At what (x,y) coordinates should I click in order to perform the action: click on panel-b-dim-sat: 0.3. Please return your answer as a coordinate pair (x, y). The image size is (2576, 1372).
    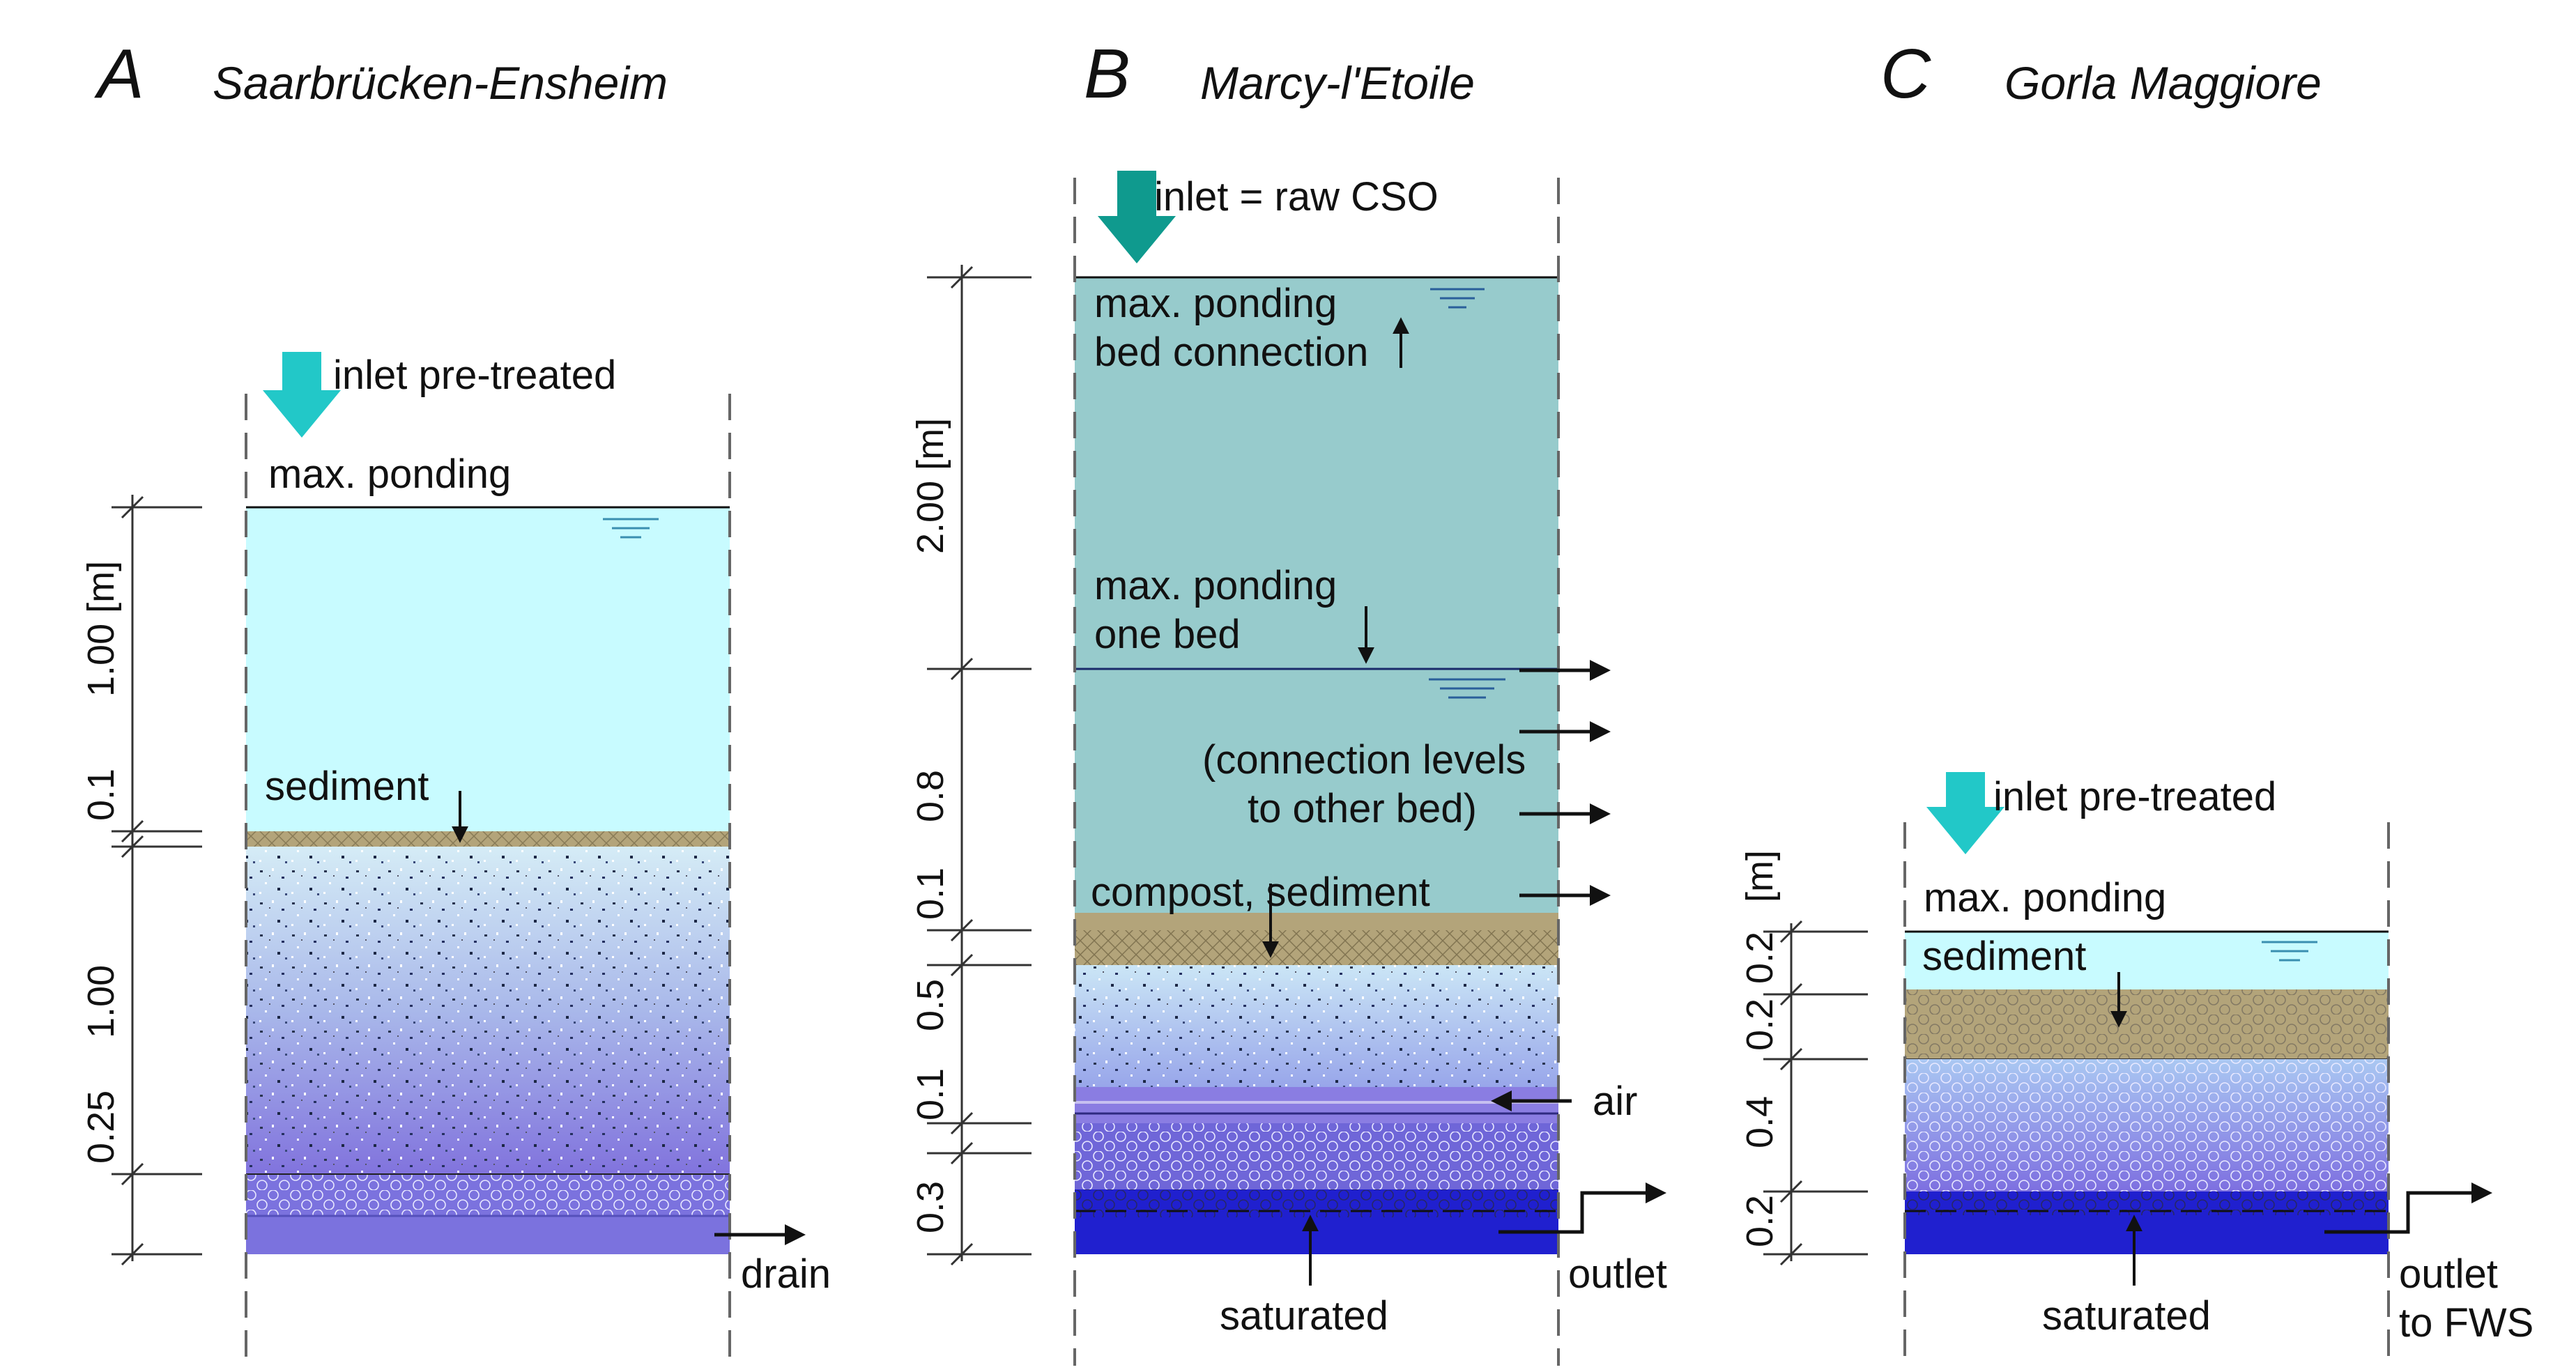
    Looking at the image, I should click on (930, 1207).